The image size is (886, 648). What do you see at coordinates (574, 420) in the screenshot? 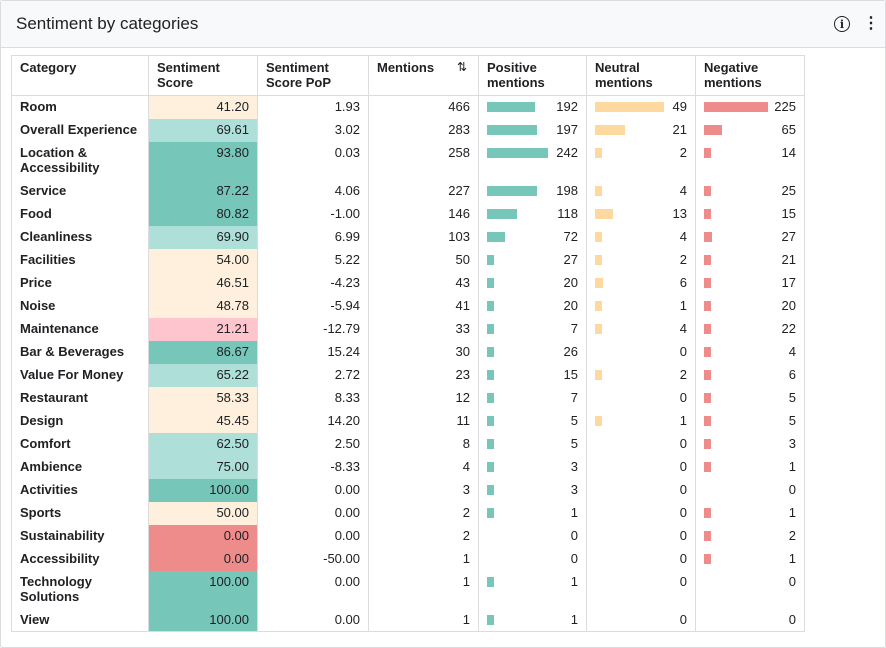
I see `positive-mentions-value: 5` at bounding box center [574, 420].